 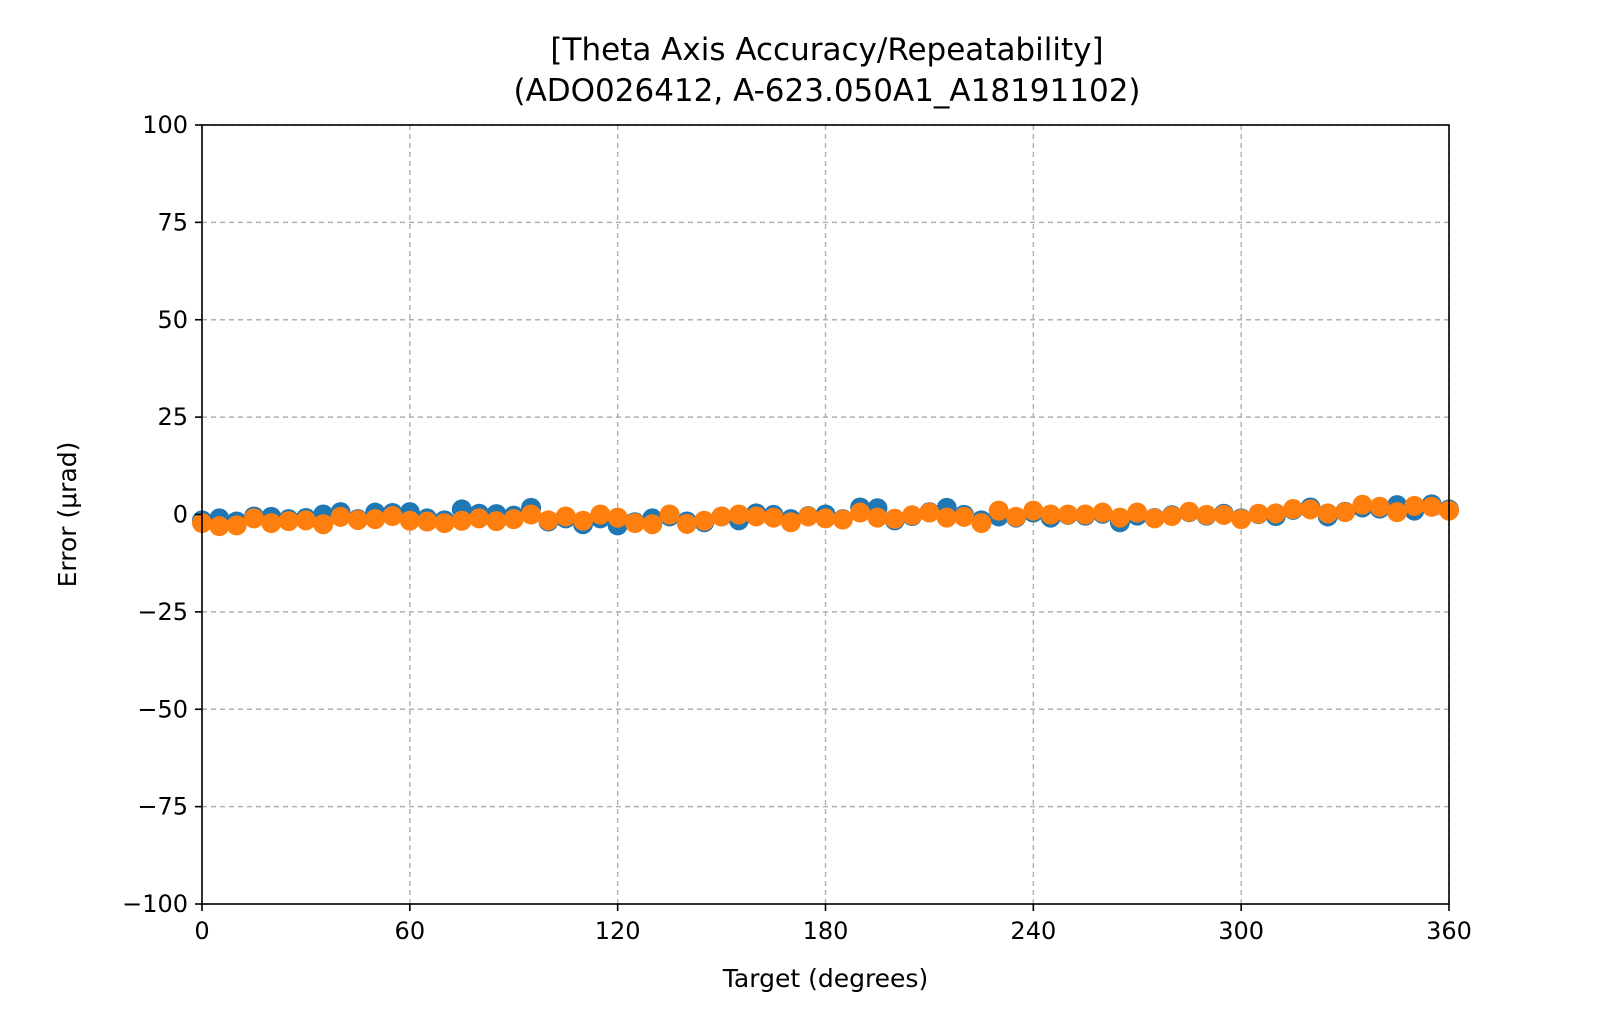 What do you see at coordinates (162, 612) in the screenshot?
I see `y-tick-label: −25` at bounding box center [162, 612].